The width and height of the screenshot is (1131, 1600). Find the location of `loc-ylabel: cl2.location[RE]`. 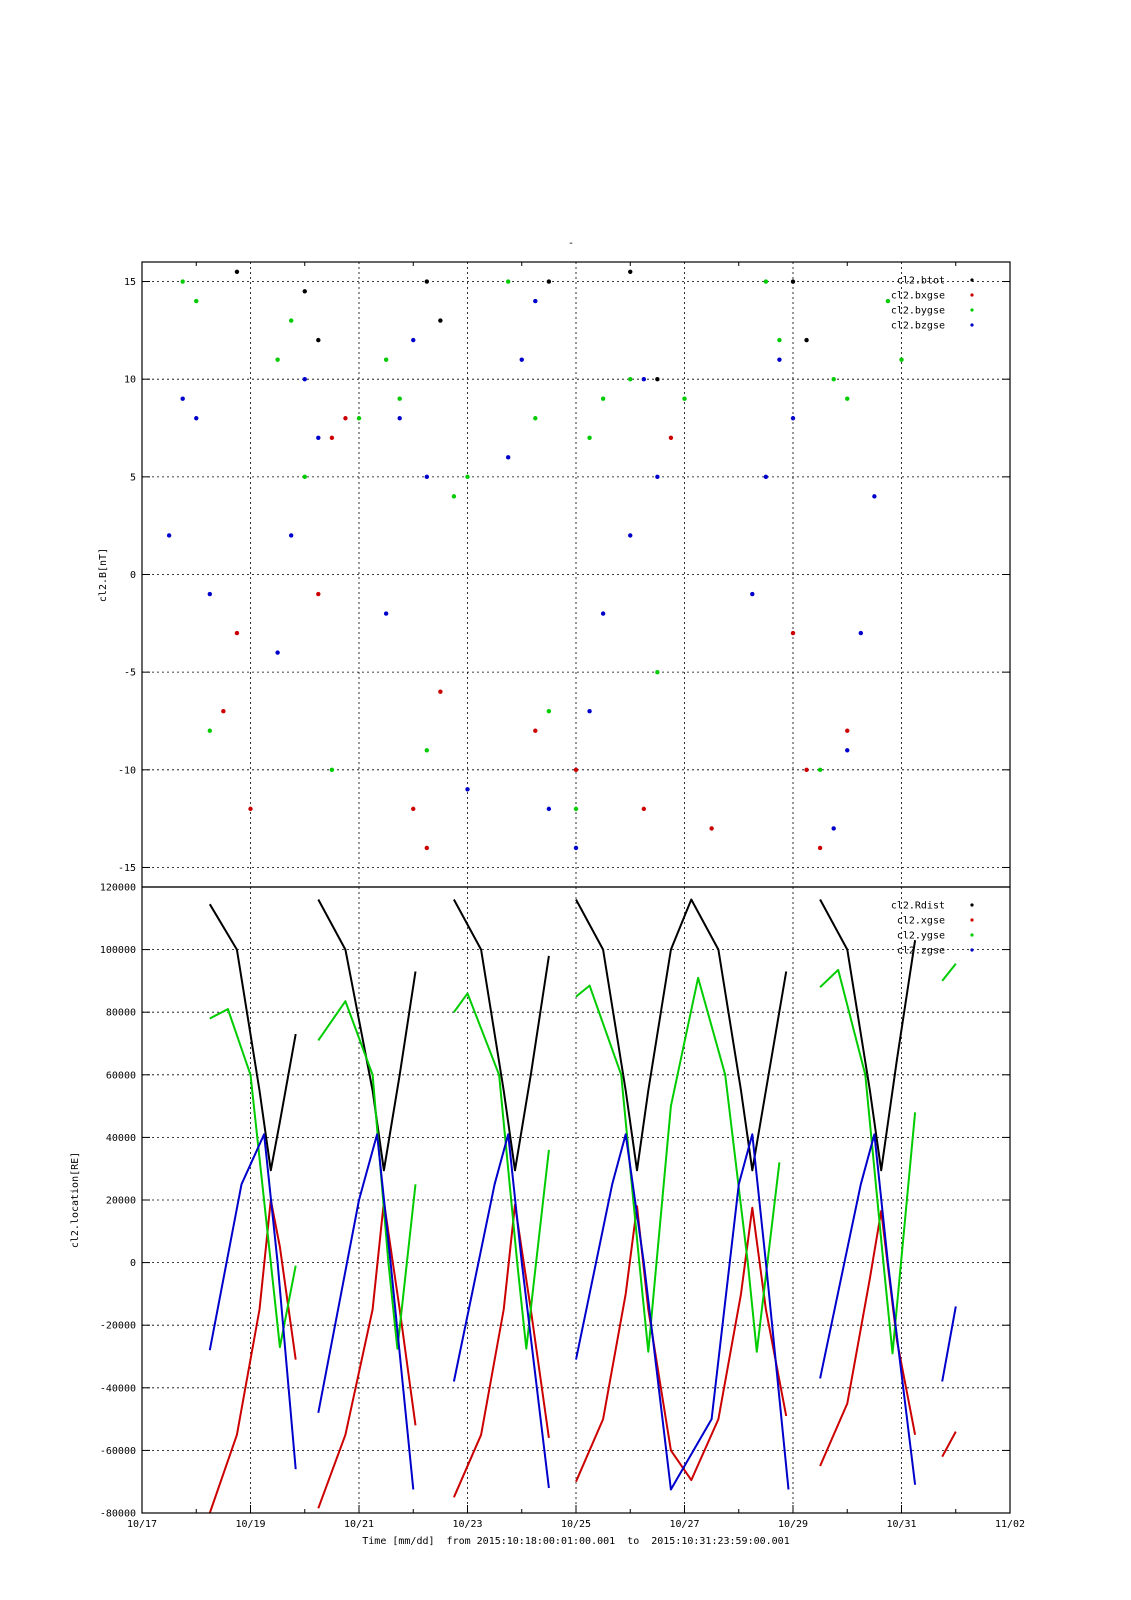

loc-ylabel: cl2.location[RE] is located at coordinates (75, 1200).